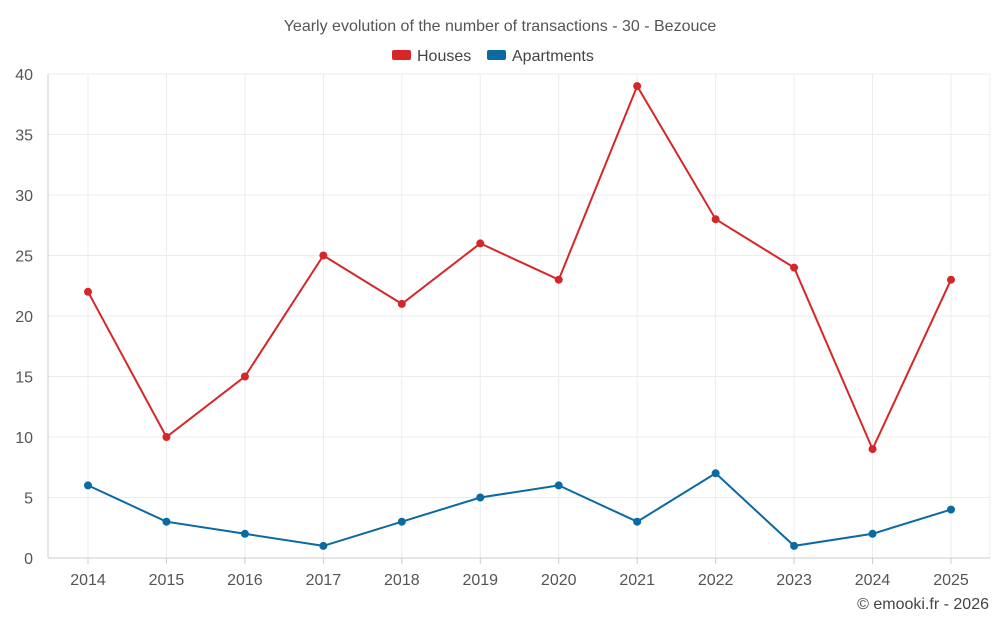 This screenshot has height=625, width=1000. I want to click on legend-label-apartments: Apartments, so click(553, 56).